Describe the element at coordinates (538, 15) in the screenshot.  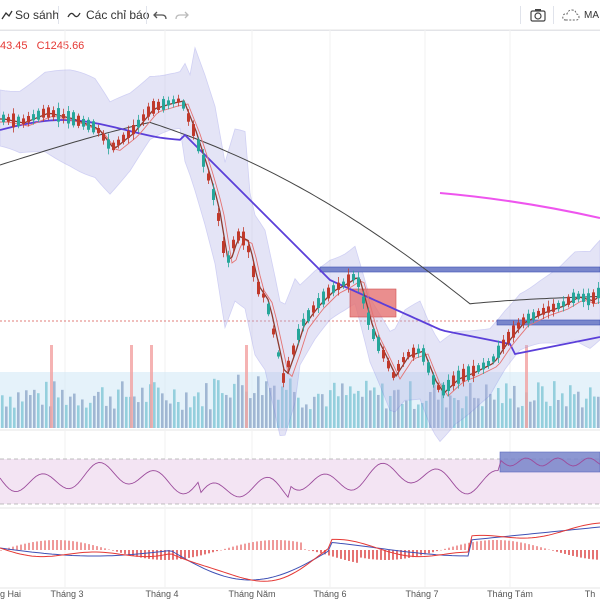
I see `camera-icon` at that location.